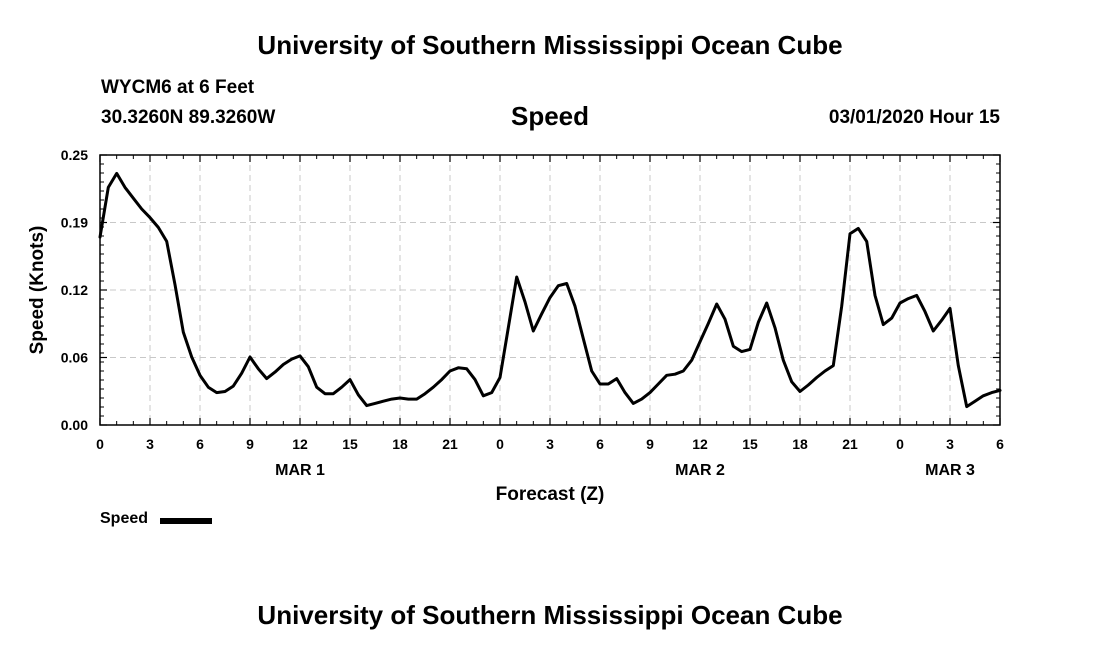 This screenshot has width=1100, height=650. Describe the element at coordinates (37, 290) in the screenshot. I see `y-axis-label: Speed (Knots)` at that location.